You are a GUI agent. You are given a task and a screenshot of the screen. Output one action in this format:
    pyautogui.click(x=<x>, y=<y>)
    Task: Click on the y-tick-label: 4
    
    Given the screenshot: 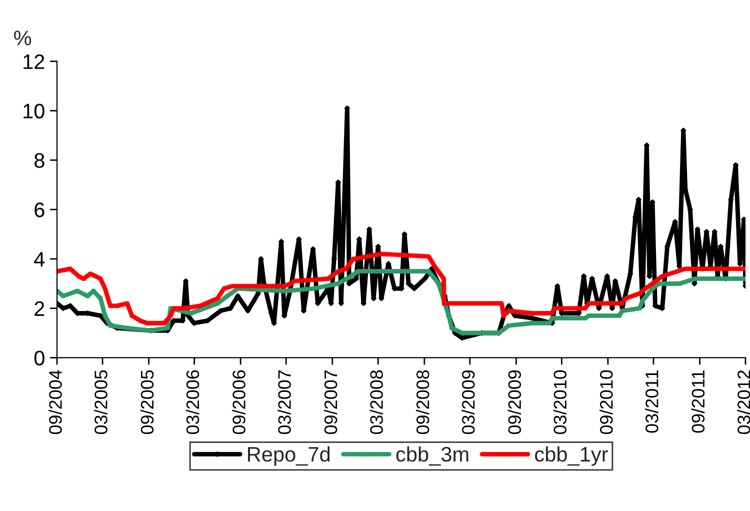 What is the action you would take?
    pyautogui.click(x=39, y=259)
    